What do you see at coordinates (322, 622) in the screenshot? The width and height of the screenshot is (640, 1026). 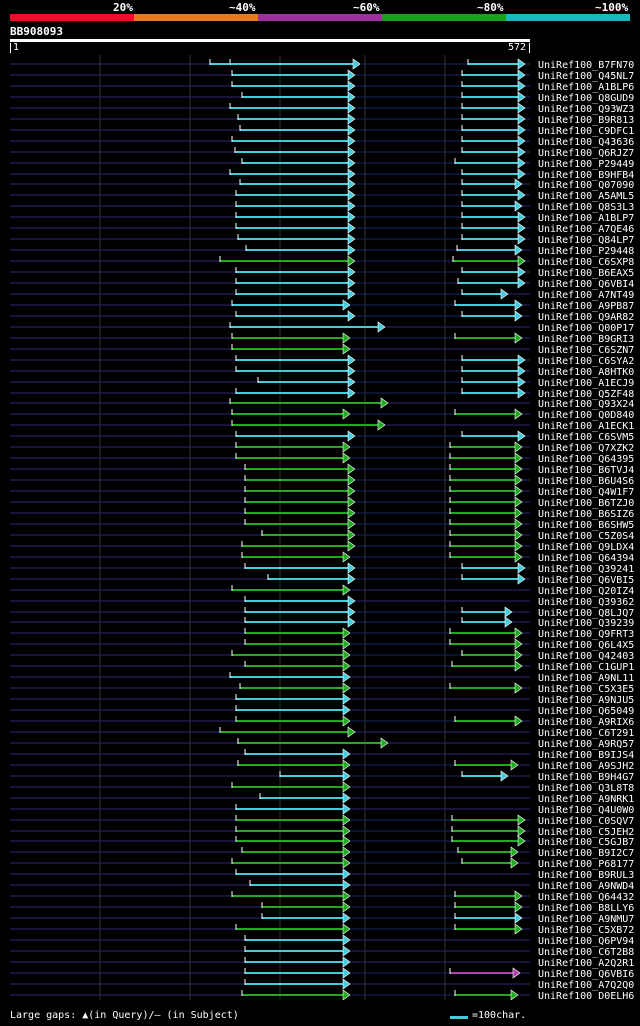 I see `hit-row: UniRef100_Q39239` at bounding box center [322, 622].